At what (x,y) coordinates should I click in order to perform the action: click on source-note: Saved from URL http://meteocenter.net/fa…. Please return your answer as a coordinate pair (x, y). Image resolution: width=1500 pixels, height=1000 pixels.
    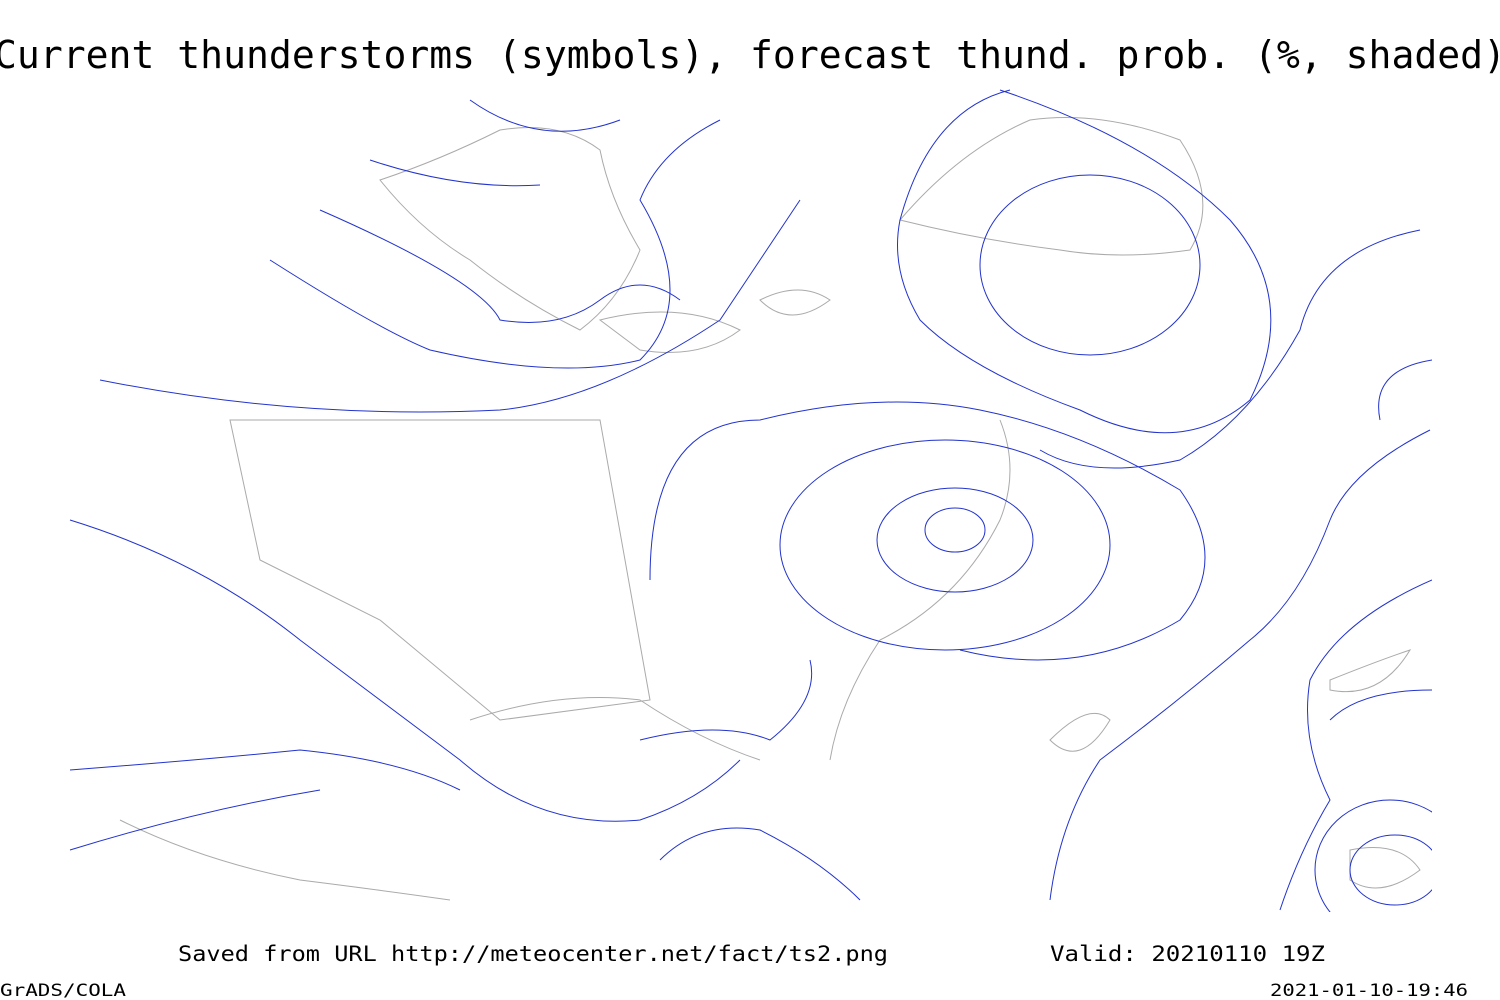
    Looking at the image, I should click on (533, 954).